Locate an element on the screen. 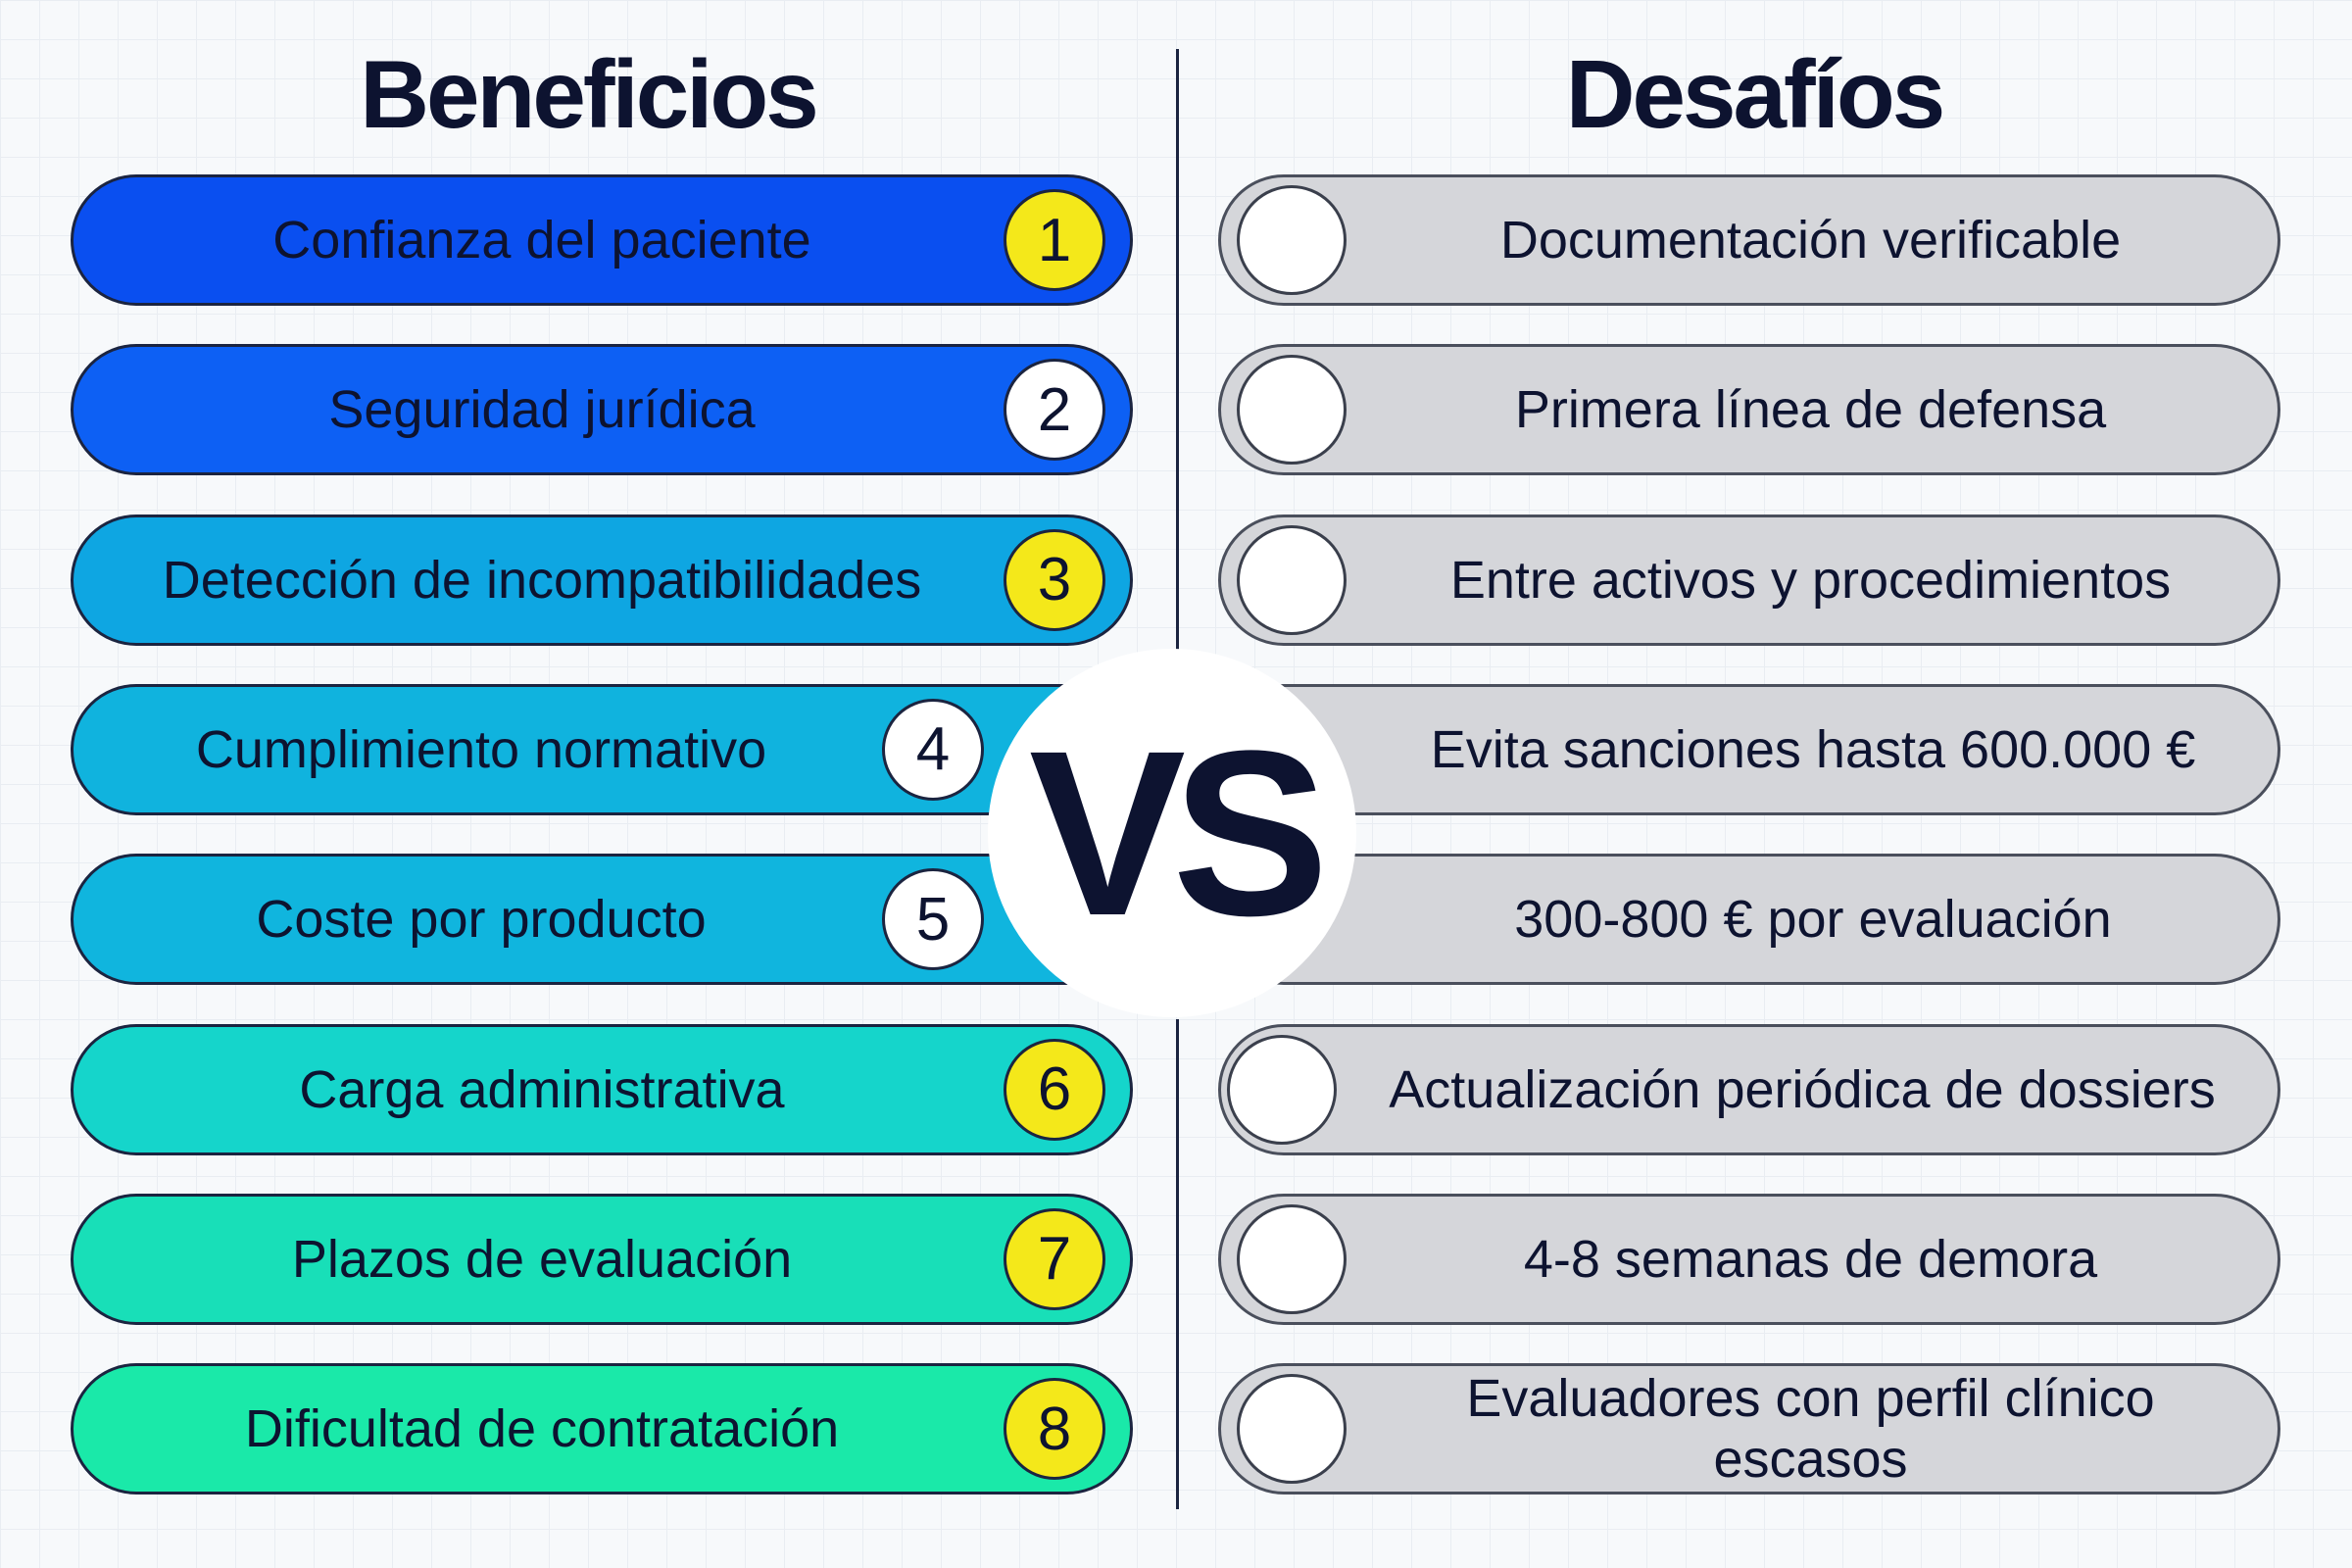 The image size is (2352, 1568). challenge-label: 300-800 € por evaluación is located at coordinates (1813, 920).